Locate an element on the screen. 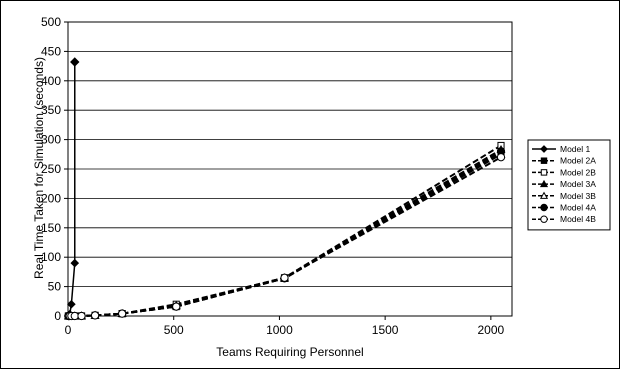  y-tick-label: 50 is located at coordinates (55, 287).